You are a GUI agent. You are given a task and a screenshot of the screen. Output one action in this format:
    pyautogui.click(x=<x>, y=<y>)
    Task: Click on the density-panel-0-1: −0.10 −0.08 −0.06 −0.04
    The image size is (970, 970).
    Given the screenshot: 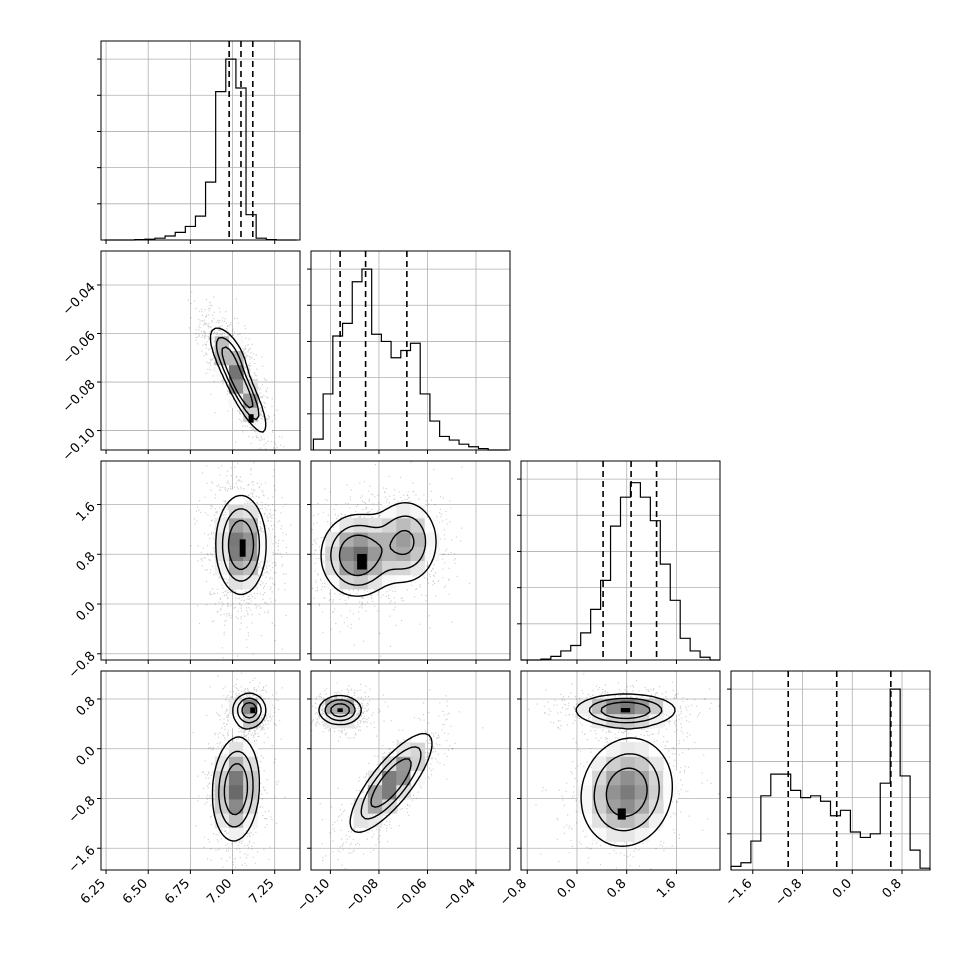 What is the action you would take?
    pyautogui.click(x=180, y=357)
    